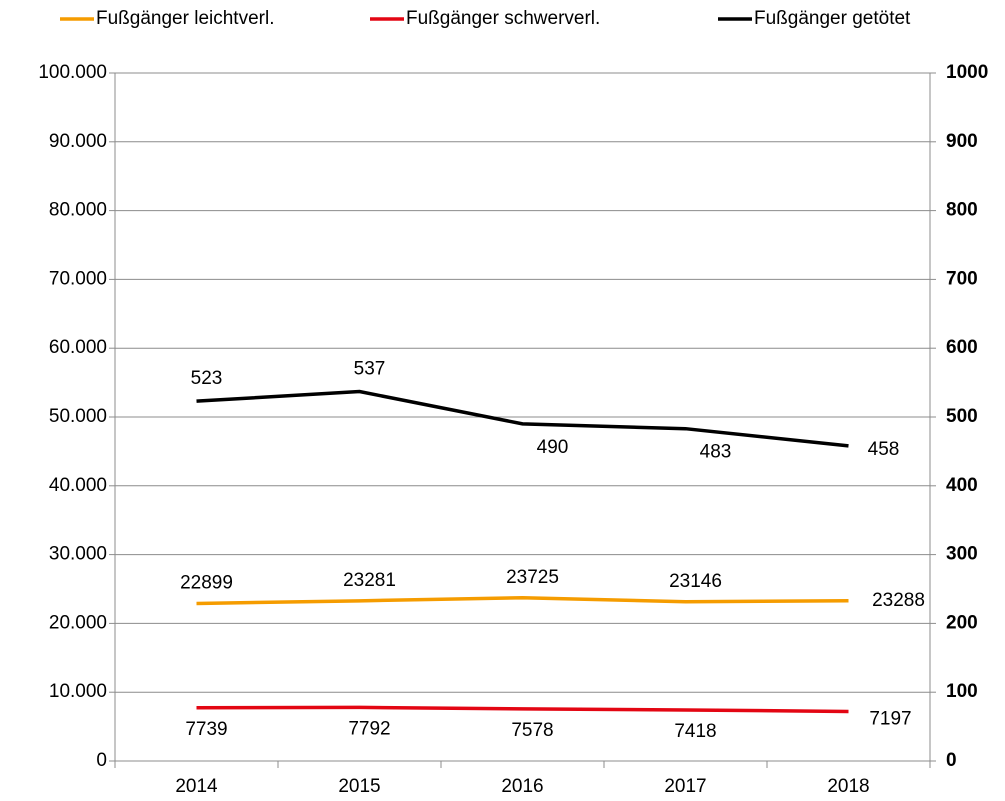 This screenshot has height=801, width=1005. I want to click on value-label: 537, so click(370, 369).